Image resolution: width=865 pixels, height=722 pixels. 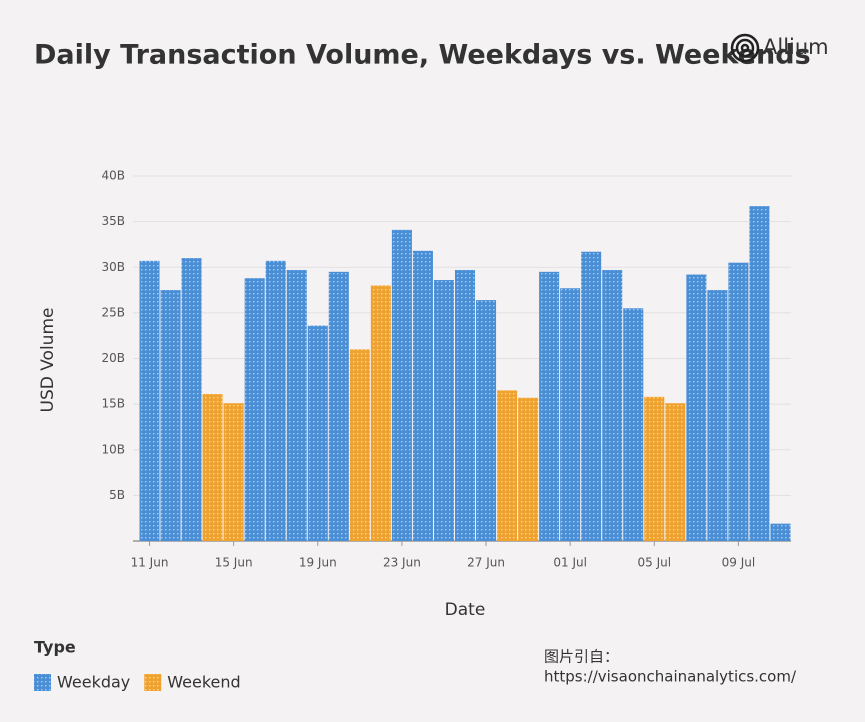 I want to click on y-tick-label: 35B, so click(x=113, y=221).